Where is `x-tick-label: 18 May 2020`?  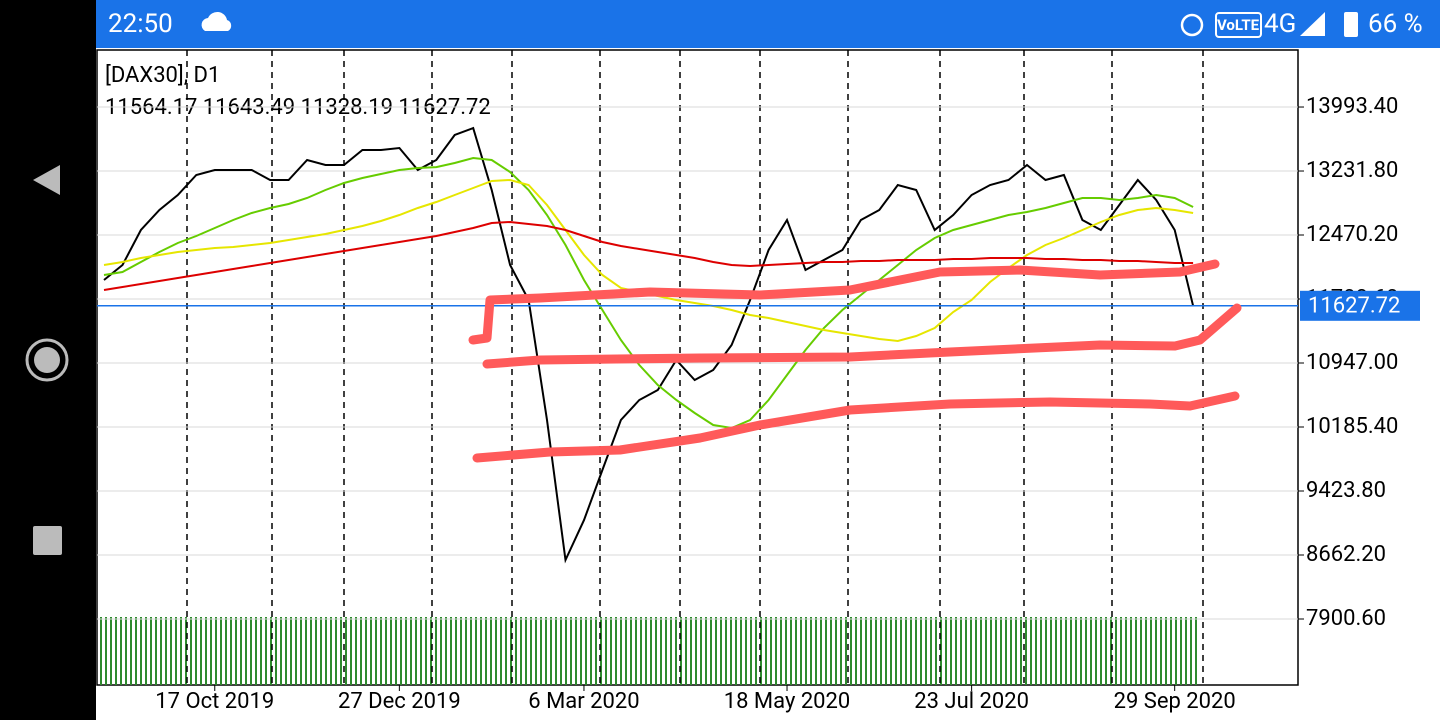
x-tick-label: 18 May 2020 is located at coordinates (787, 701).